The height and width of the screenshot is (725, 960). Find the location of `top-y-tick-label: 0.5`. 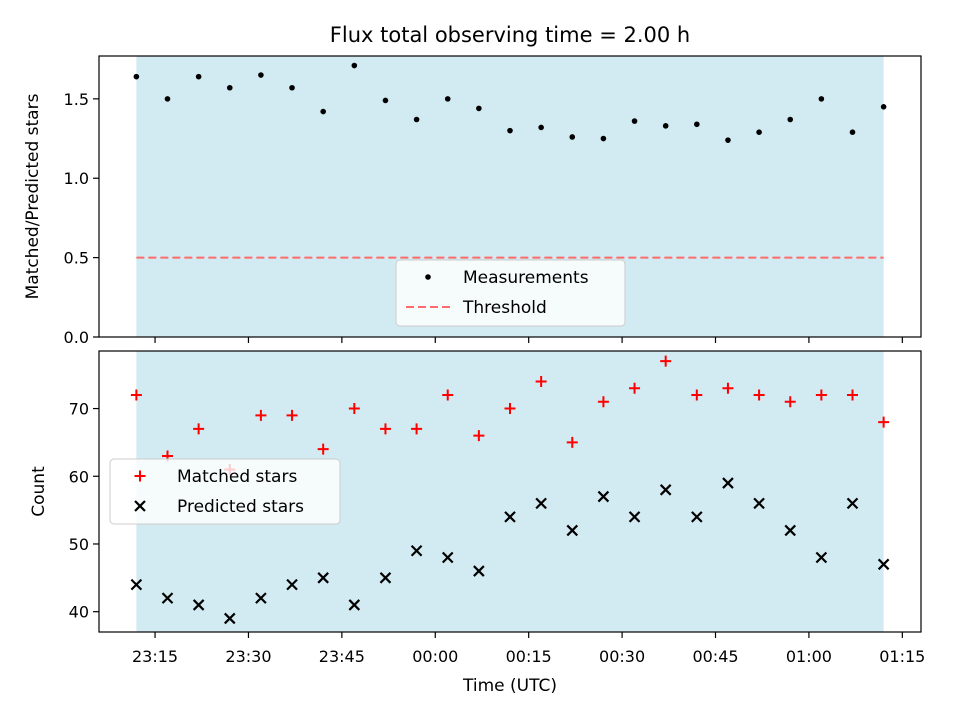

top-y-tick-label: 0.5 is located at coordinates (76, 258).